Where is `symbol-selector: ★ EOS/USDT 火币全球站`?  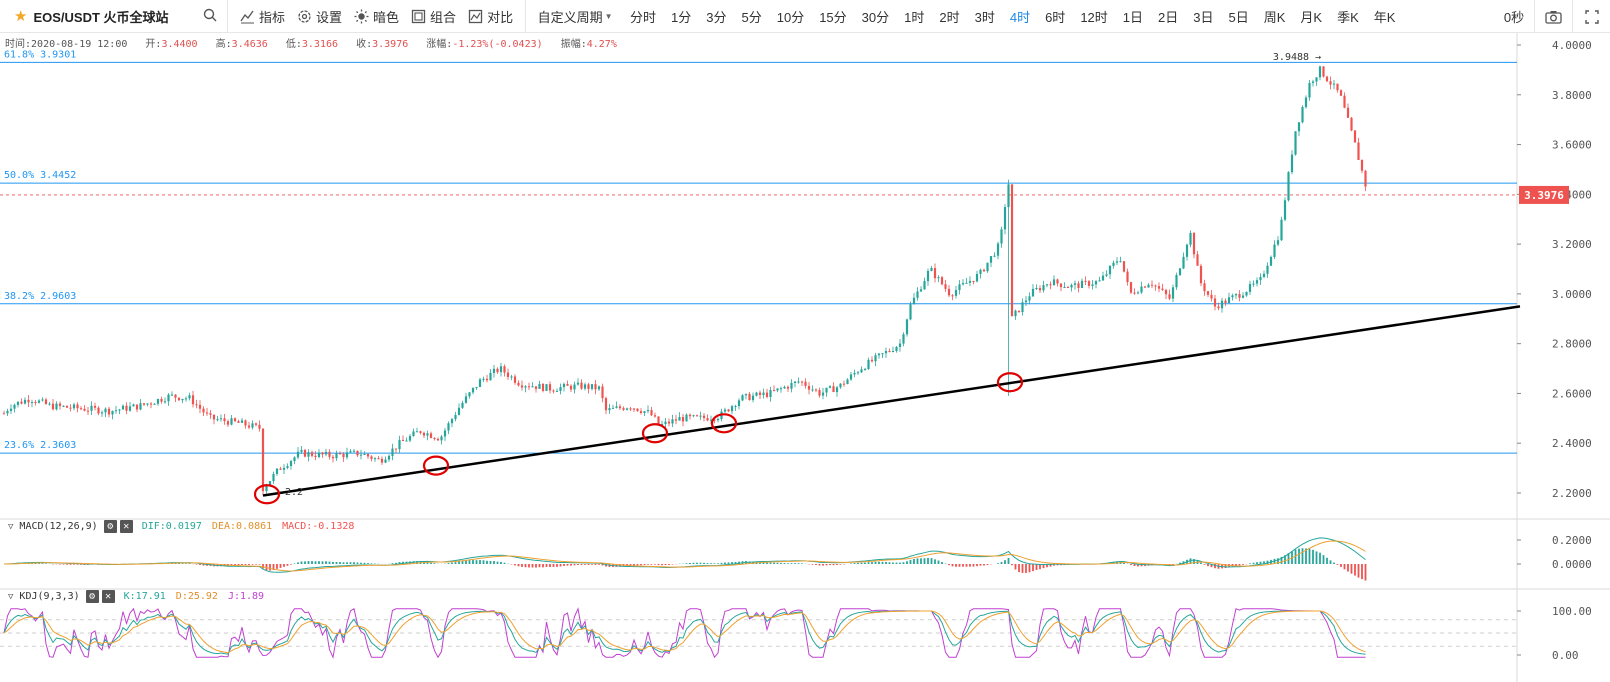 symbol-selector: ★ EOS/USDT 火币全球站 is located at coordinates (114, 16).